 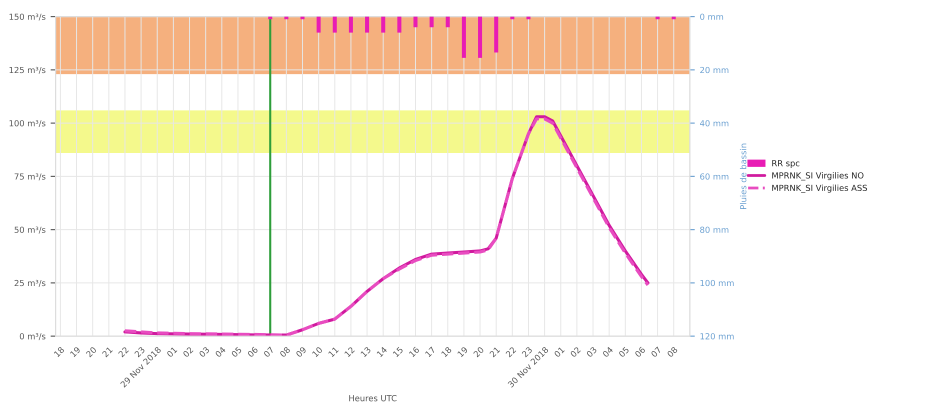 What do you see at coordinates (33, 336) in the screenshot?
I see `y-tick-label: 0 m³/s` at bounding box center [33, 336].